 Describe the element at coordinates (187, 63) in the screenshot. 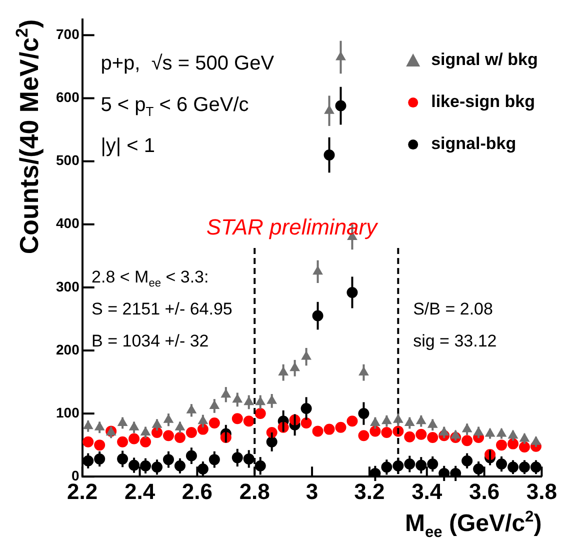

I see `annotation: p+p, √s = 500 GeV` at that location.